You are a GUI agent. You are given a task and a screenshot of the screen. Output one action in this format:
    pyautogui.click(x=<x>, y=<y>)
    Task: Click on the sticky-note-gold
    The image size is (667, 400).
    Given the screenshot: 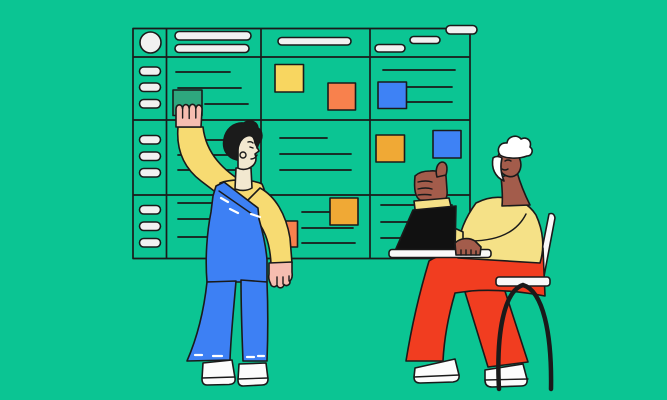 What is the action you would take?
    pyautogui.click(x=390, y=148)
    